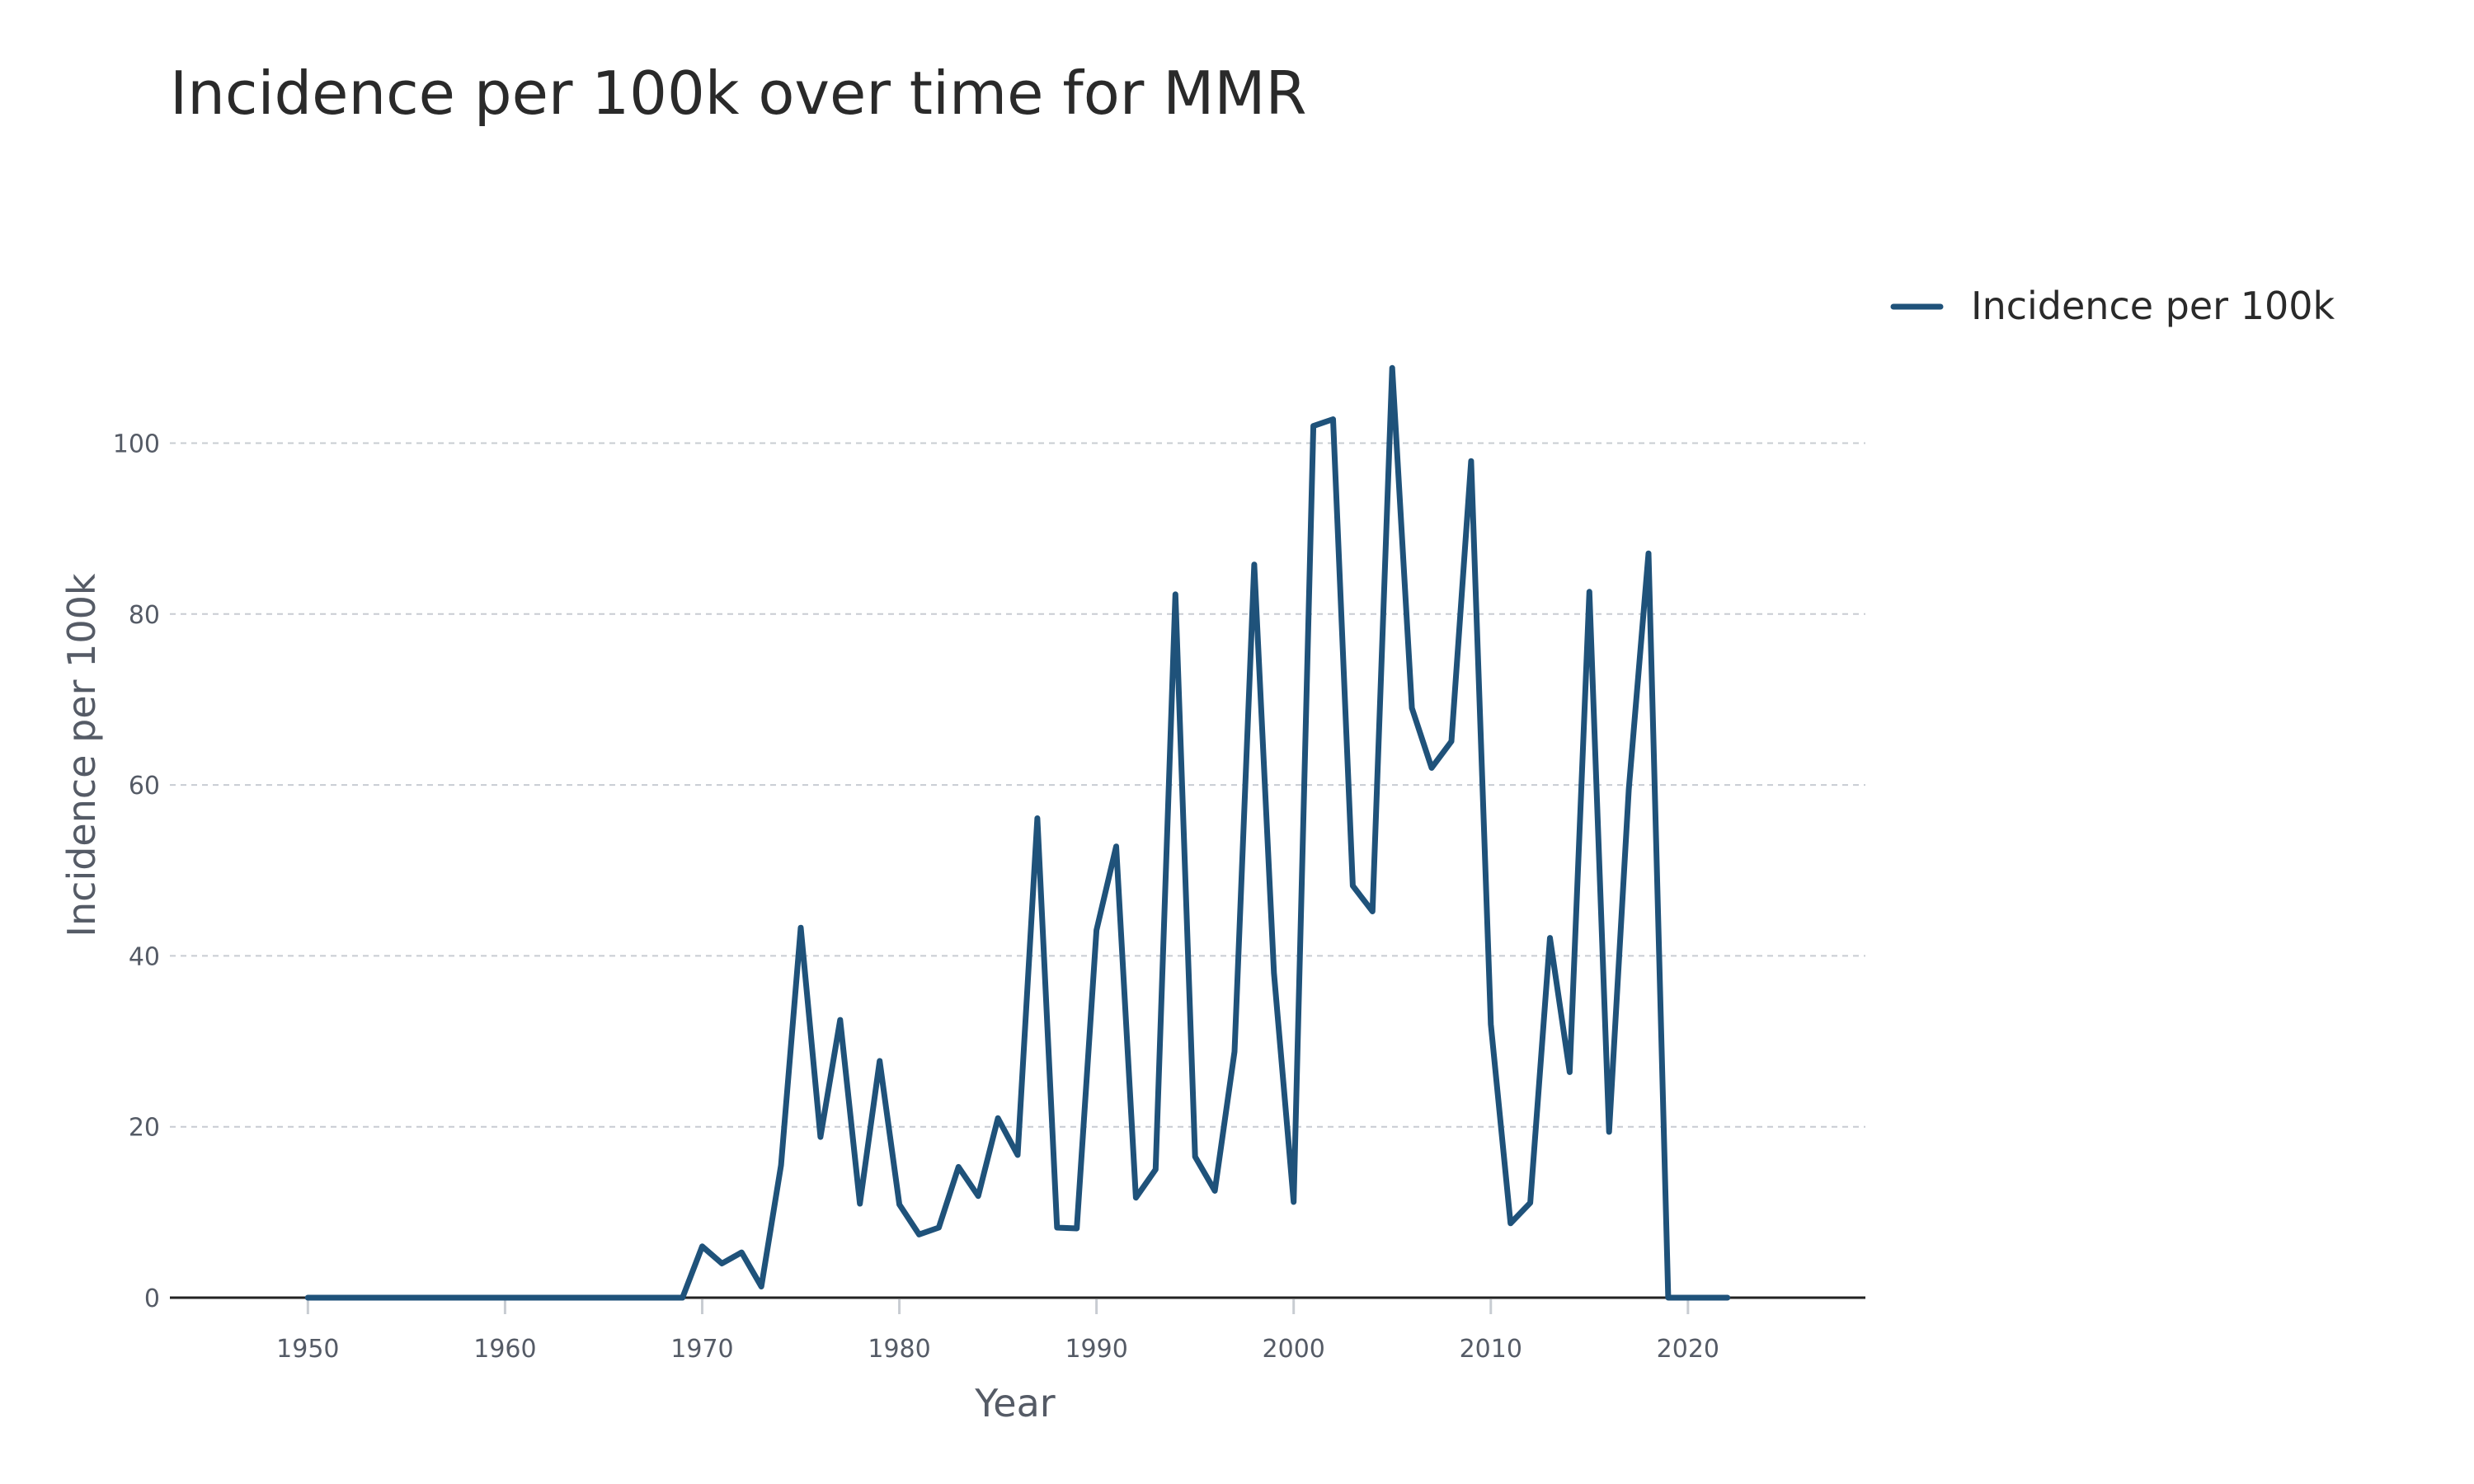 The width and height of the screenshot is (2474, 1484). Describe the element at coordinates (426, 1297) in the screenshot. I see `data-point-1956` at that location.